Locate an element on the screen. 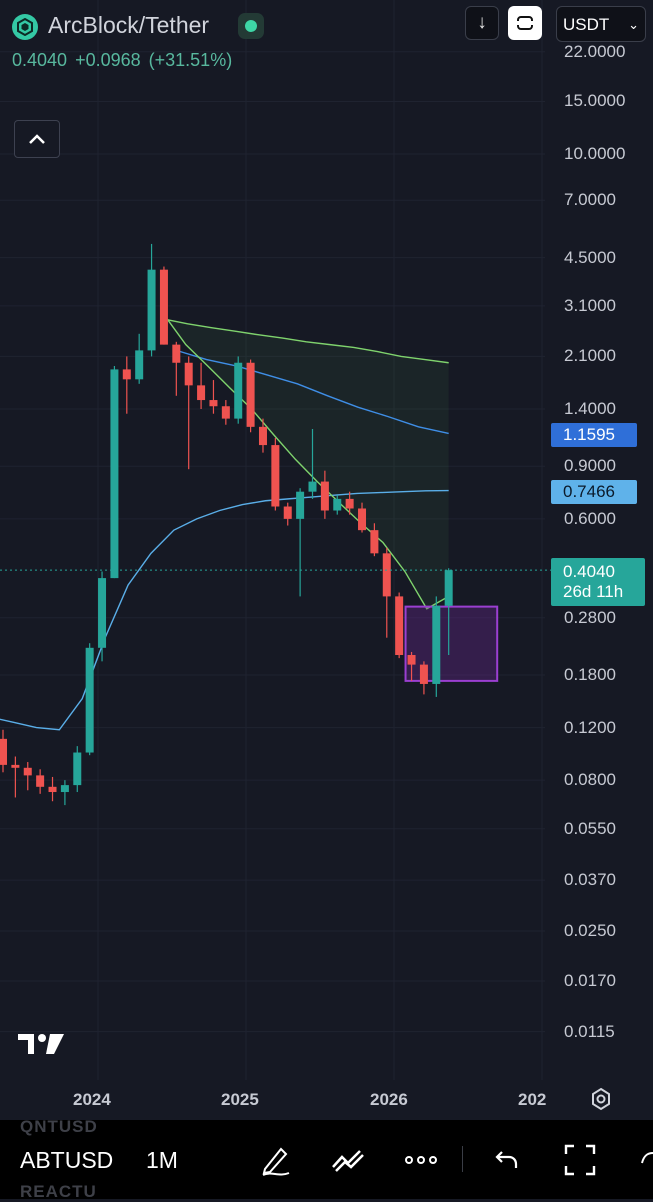 This screenshot has width=653, height=1202. fullscreen-icon is located at coordinates (580, 1160).